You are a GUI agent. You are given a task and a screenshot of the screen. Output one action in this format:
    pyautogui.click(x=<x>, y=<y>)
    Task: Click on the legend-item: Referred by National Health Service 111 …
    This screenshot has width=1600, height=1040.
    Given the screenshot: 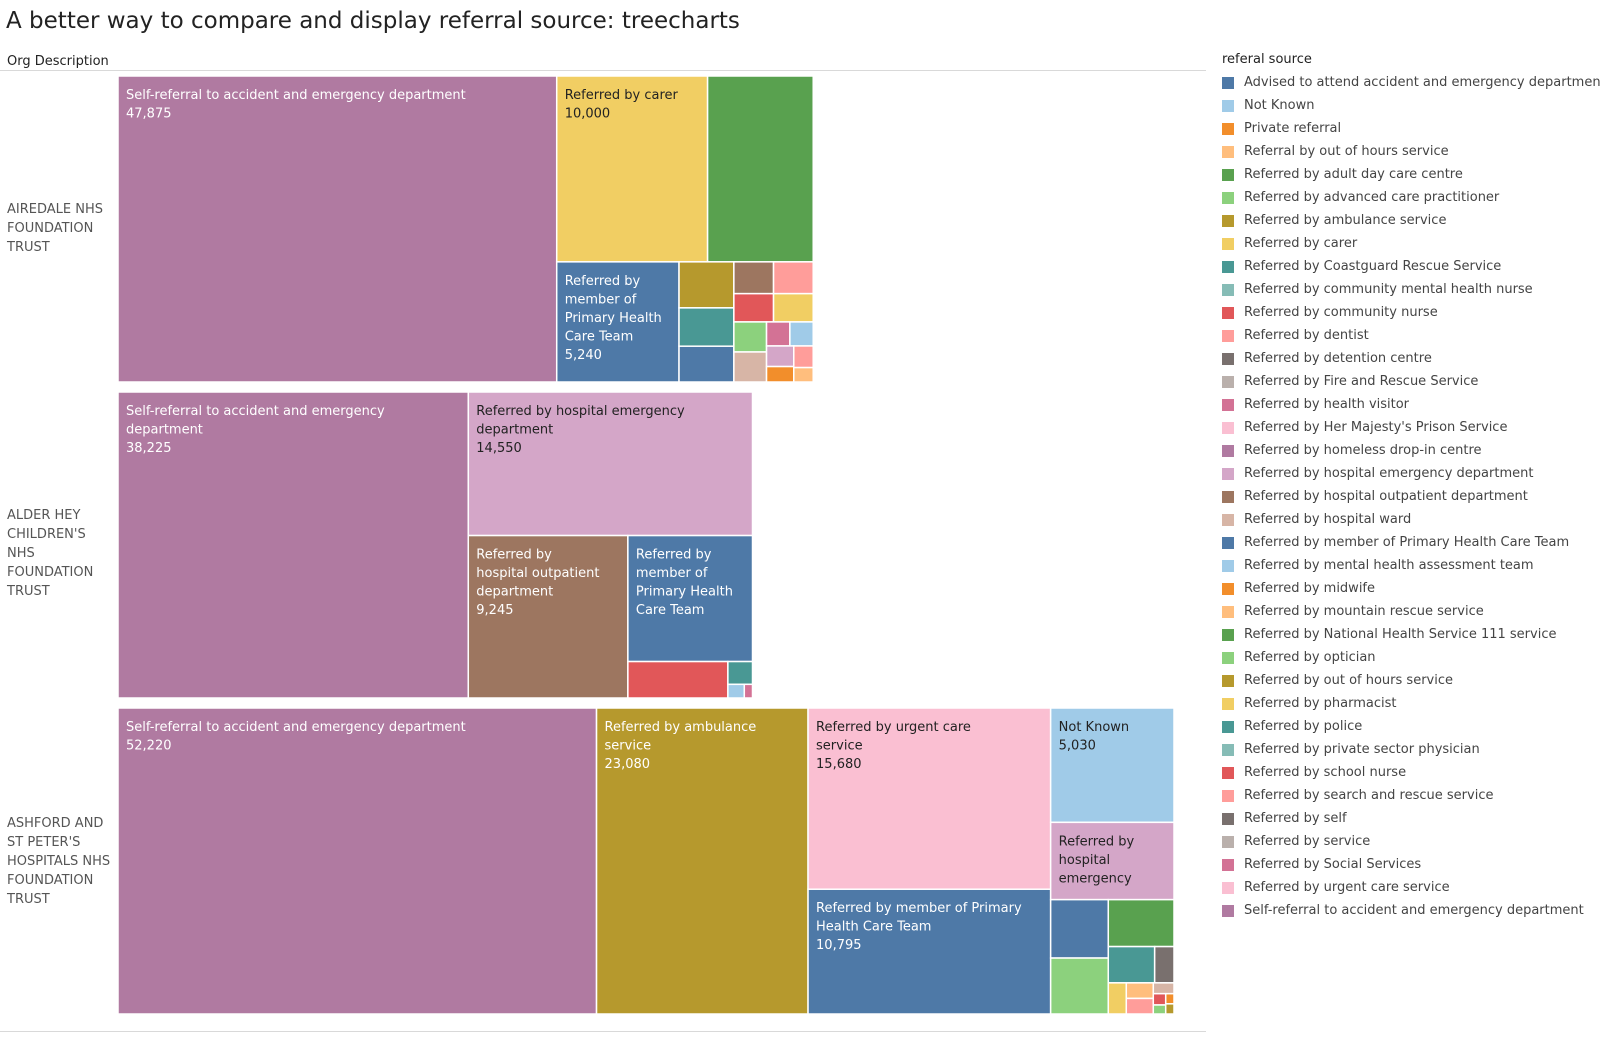 What is the action you would take?
    pyautogui.click(x=1411, y=634)
    